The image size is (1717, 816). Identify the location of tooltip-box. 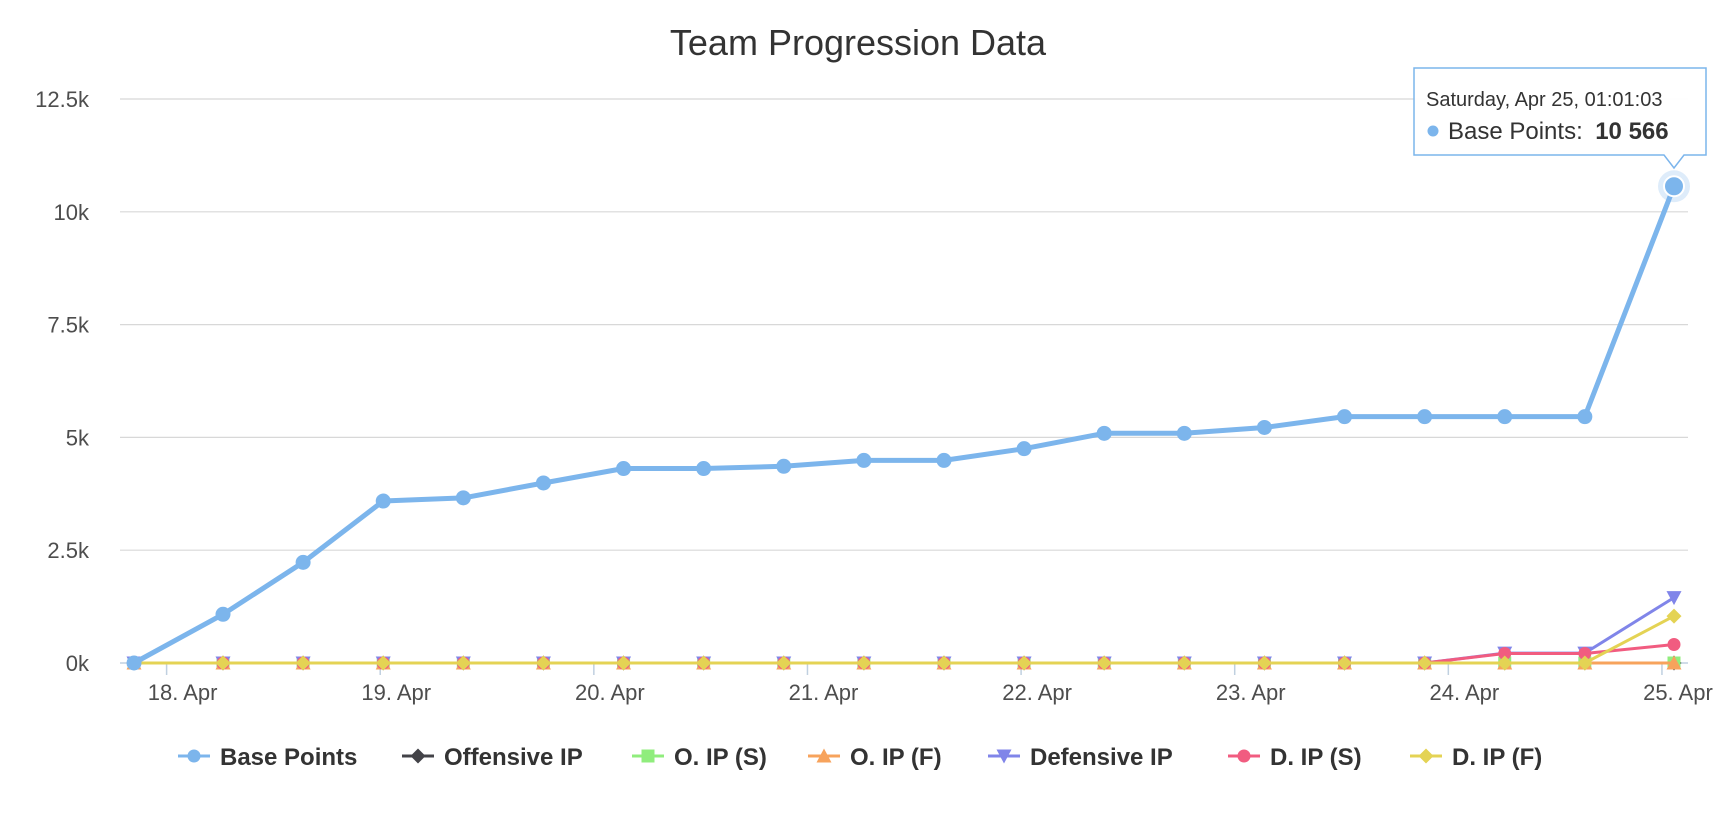
(1560, 118).